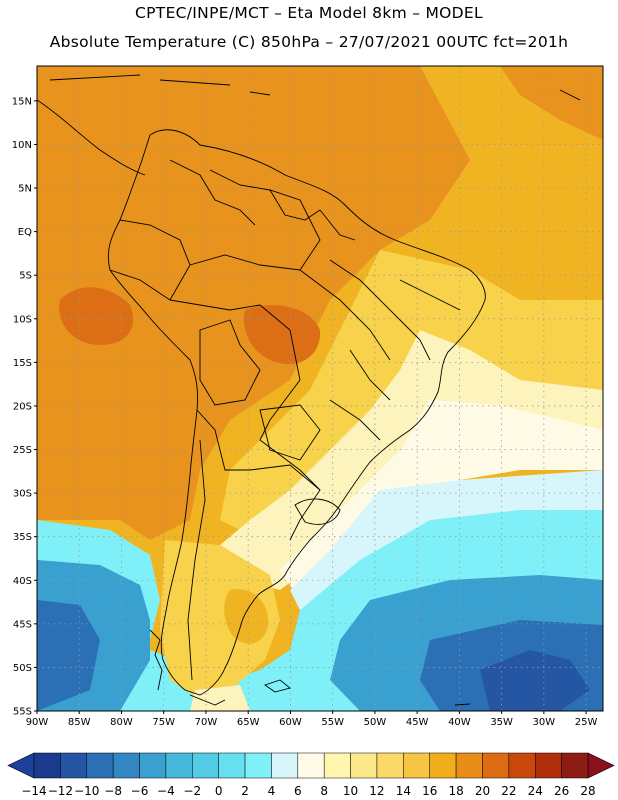 The width and height of the screenshot is (618, 800). I want to click on field-patagonia-amber, so click(246, 616).